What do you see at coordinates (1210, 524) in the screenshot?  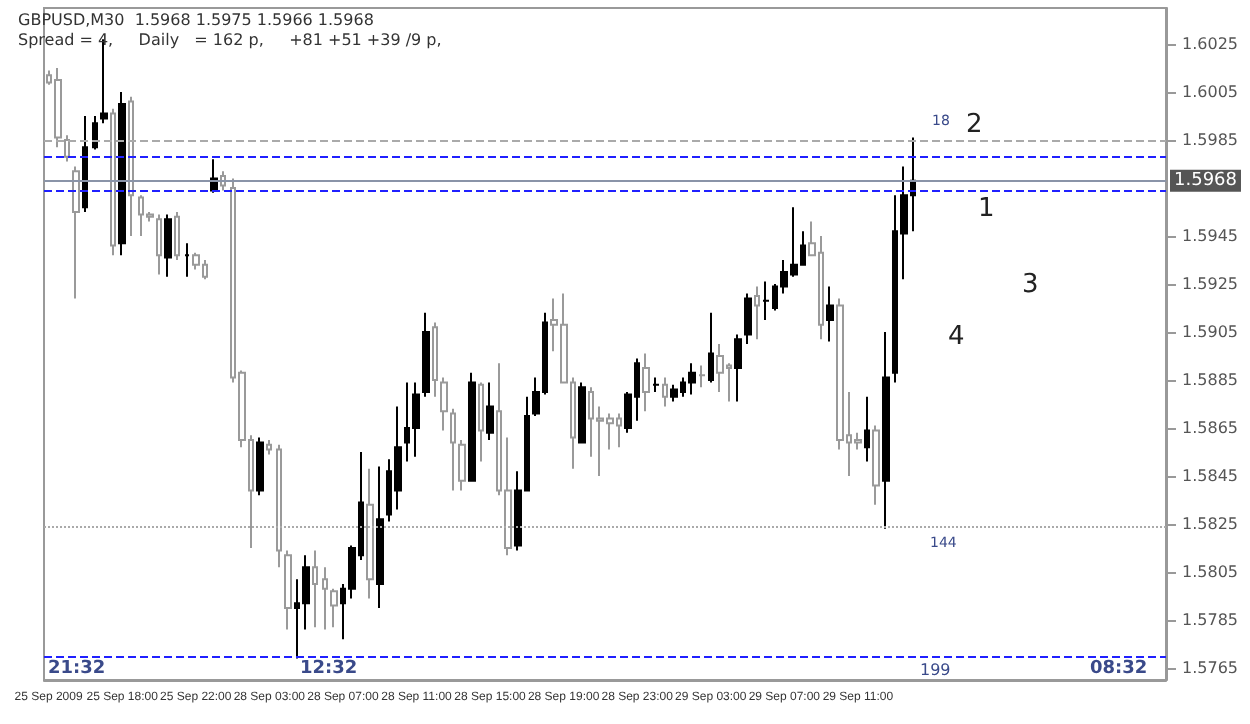 I see `y-tick-label: 1.5825` at bounding box center [1210, 524].